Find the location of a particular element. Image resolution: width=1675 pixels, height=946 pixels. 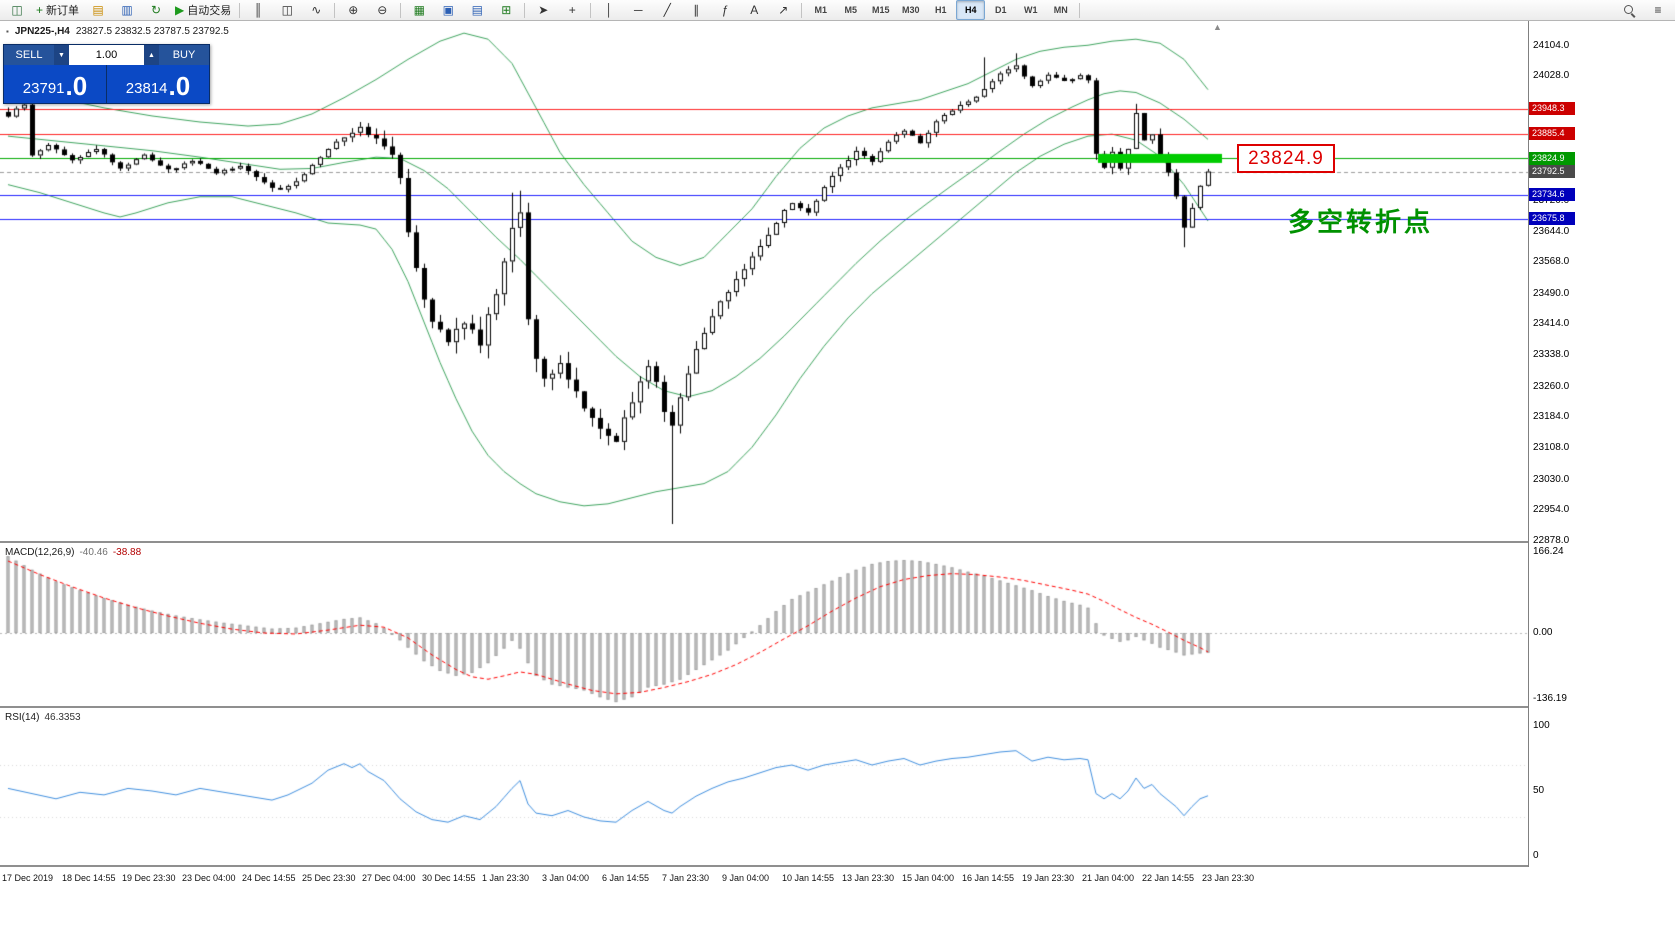

market-watch-icon: ▤ is located at coordinates (98, 10).